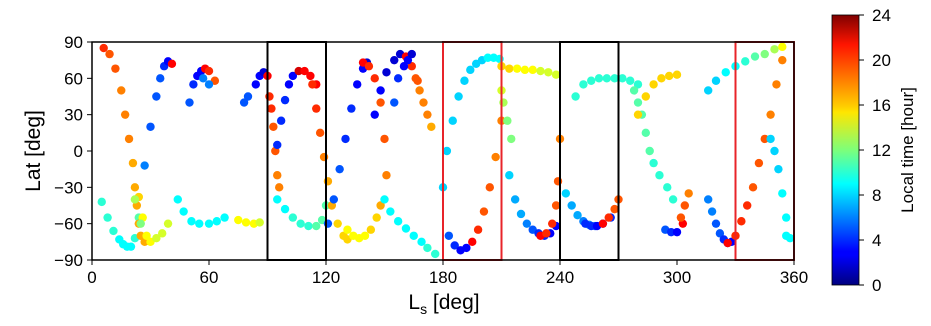 Image resolution: width=931 pixels, height=326 pixels. I want to click on x-tick-label: 60, so click(209, 277).